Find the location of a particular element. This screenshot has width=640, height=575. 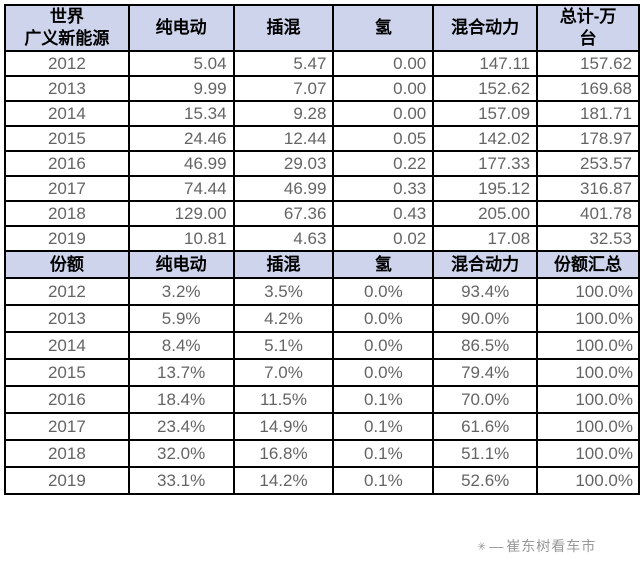

value-cell: 61.6% is located at coordinates (485, 427).